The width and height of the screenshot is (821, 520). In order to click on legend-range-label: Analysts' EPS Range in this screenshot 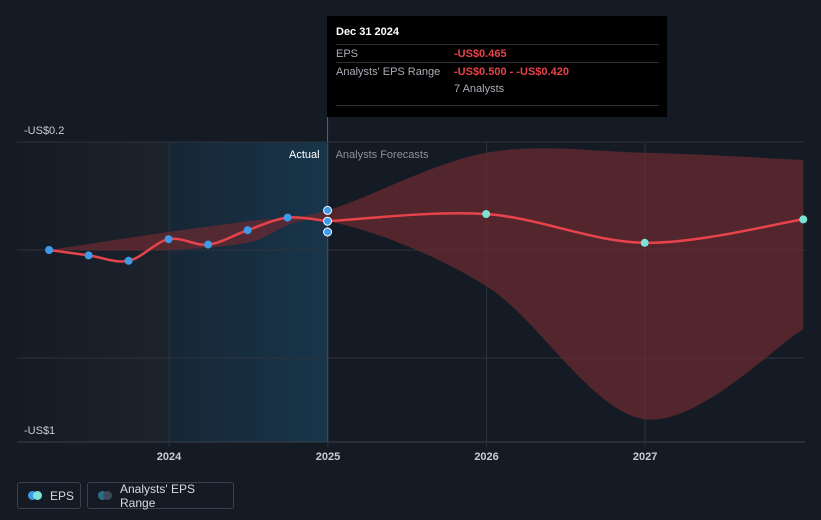, I will do `click(157, 495)`.